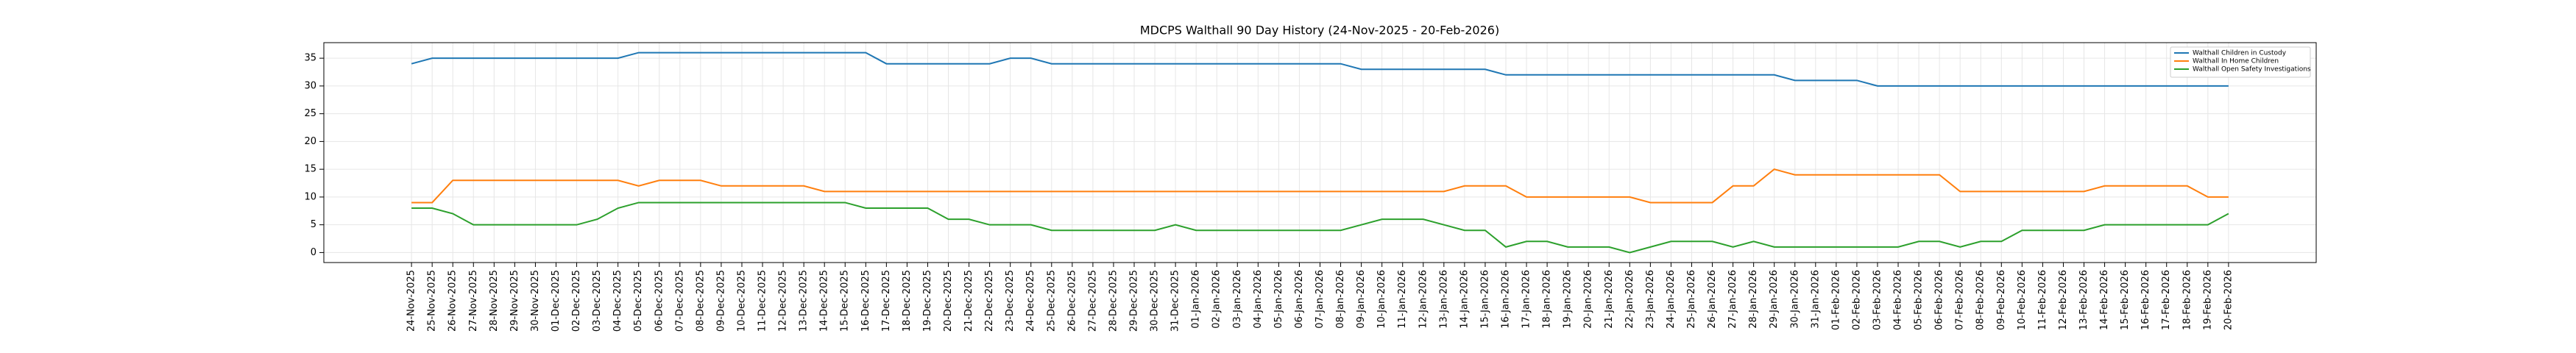 The width and height of the screenshot is (2576, 353). What do you see at coordinates (2207, 300) in the screenshot?
I see `x-tick-label: 19-Feb-2026` at bounding box center [2207, 300].